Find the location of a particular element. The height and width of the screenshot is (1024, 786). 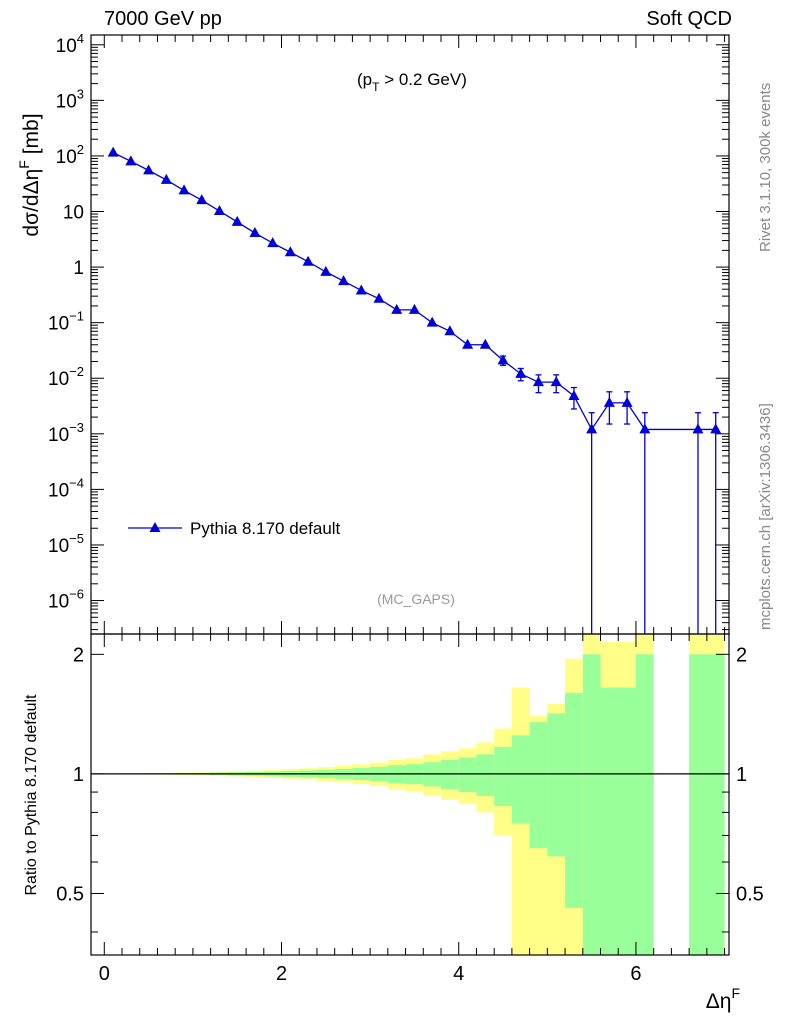

header-process-label: Soft QCD is located at coordinates (689, 19).